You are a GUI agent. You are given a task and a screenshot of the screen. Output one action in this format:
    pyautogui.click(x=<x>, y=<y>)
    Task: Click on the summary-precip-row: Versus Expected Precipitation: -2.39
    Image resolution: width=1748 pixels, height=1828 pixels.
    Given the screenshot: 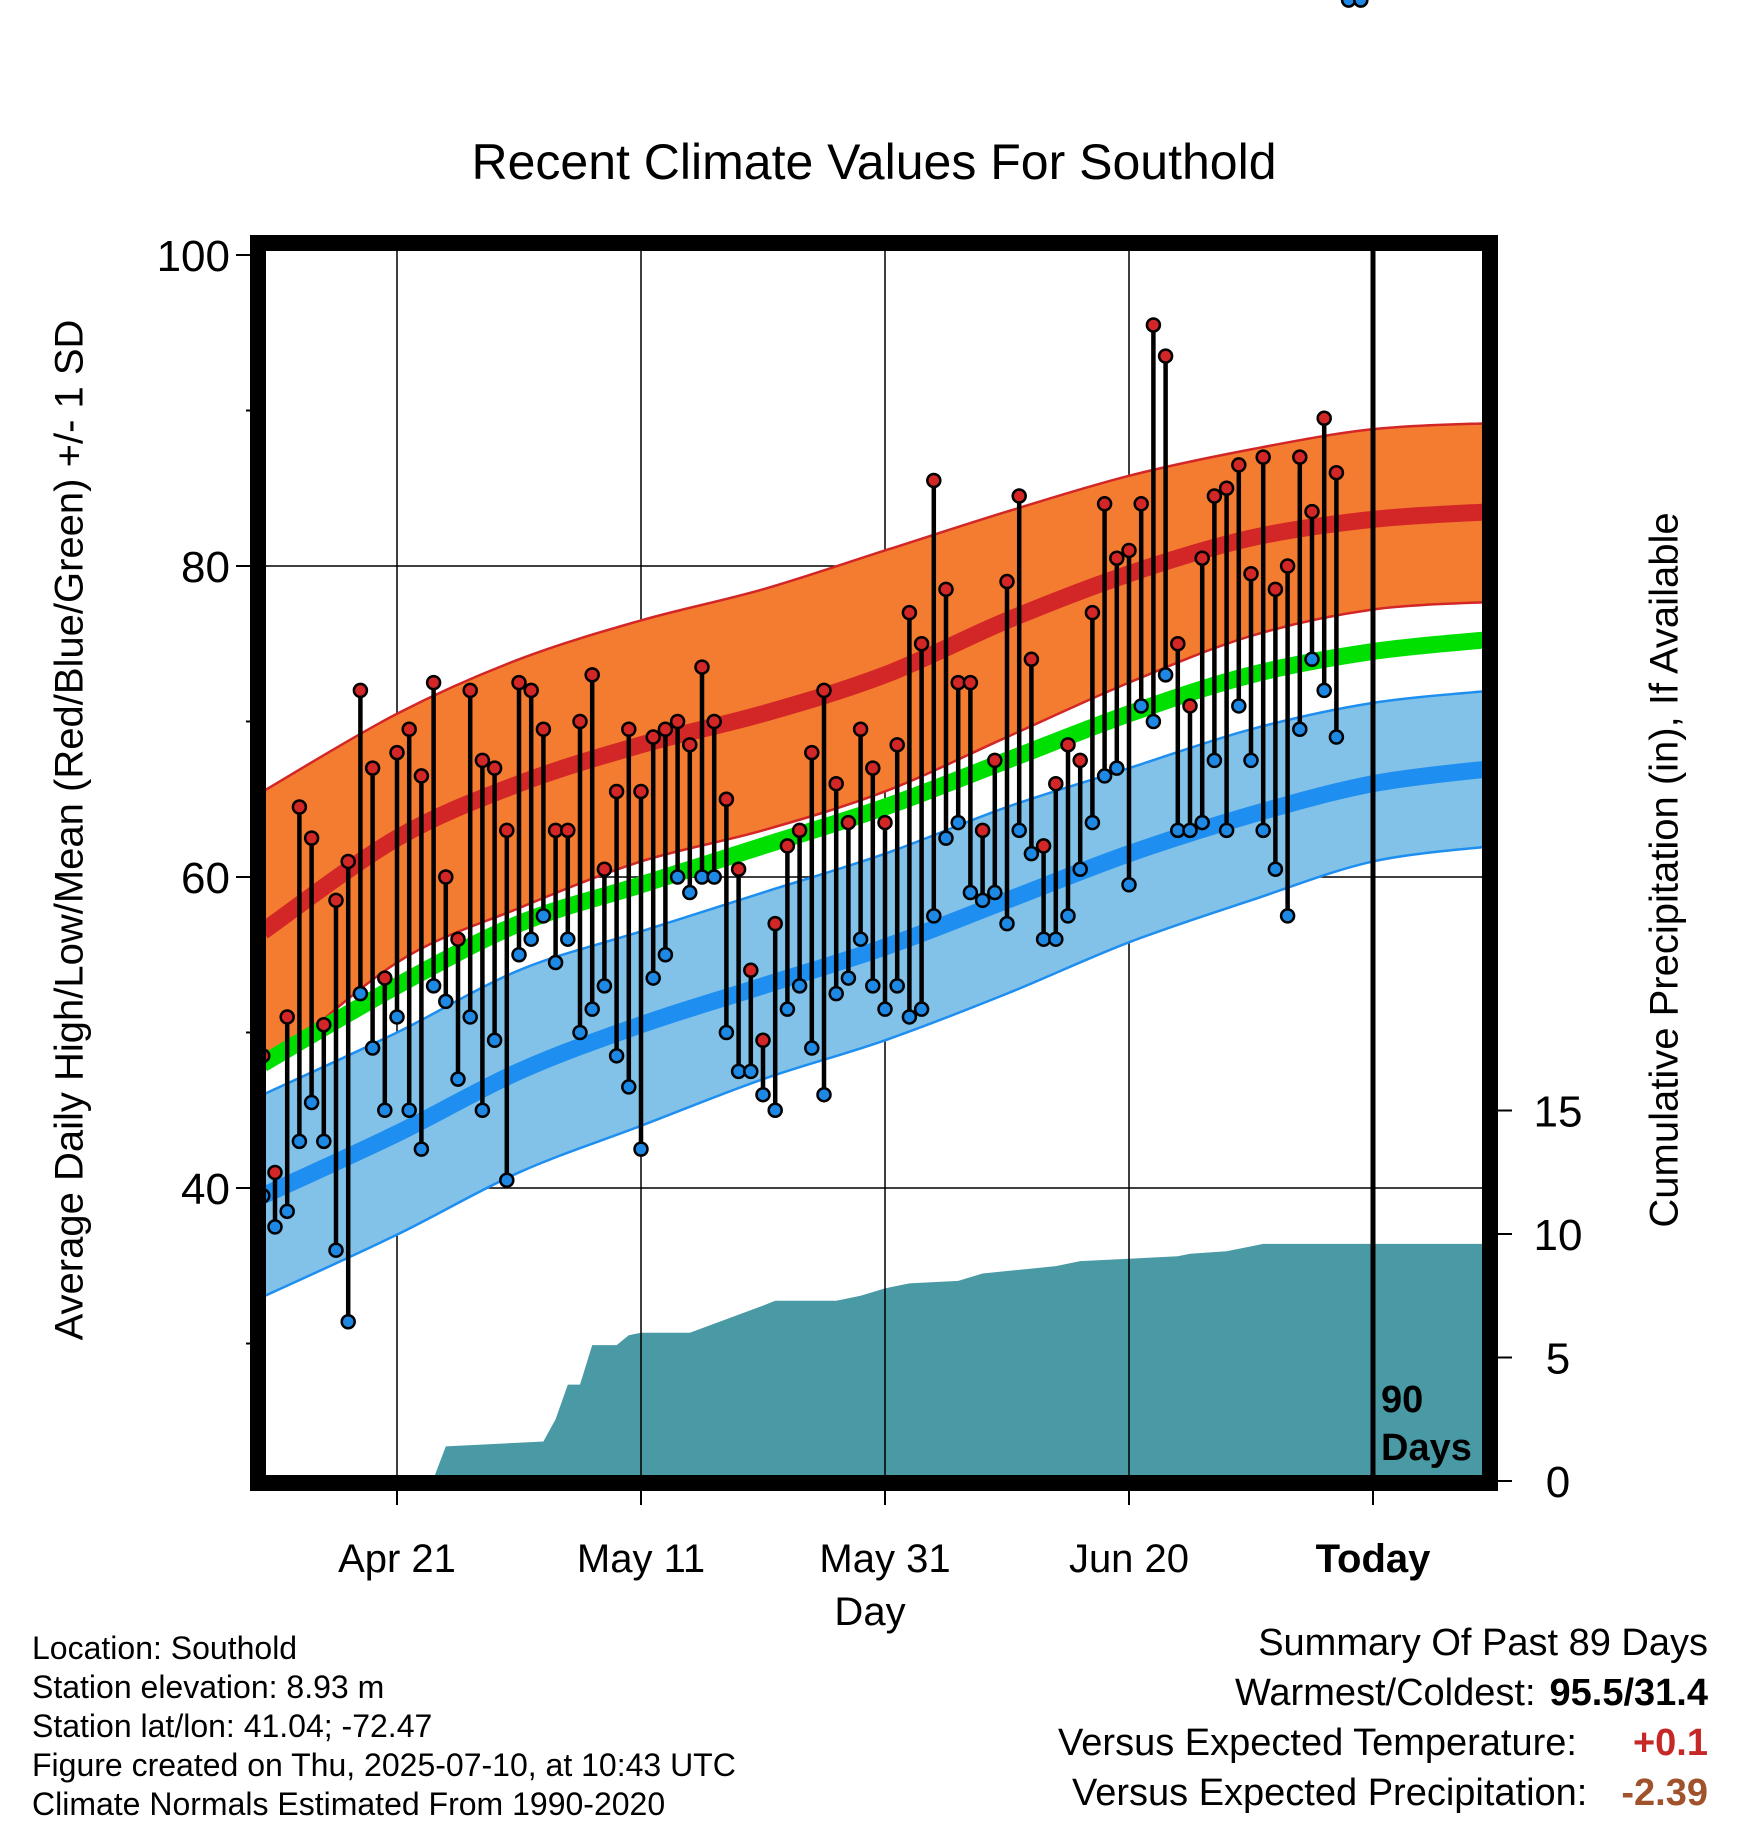 What is the action you would take?
    pyautogui.click(x=1390, y=1793)
    